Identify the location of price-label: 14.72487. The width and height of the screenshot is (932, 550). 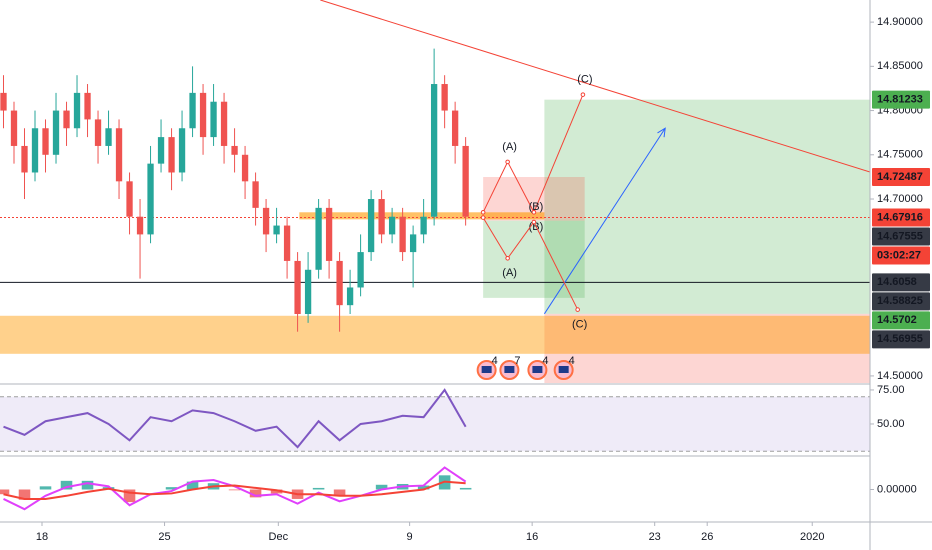
(900, 177).